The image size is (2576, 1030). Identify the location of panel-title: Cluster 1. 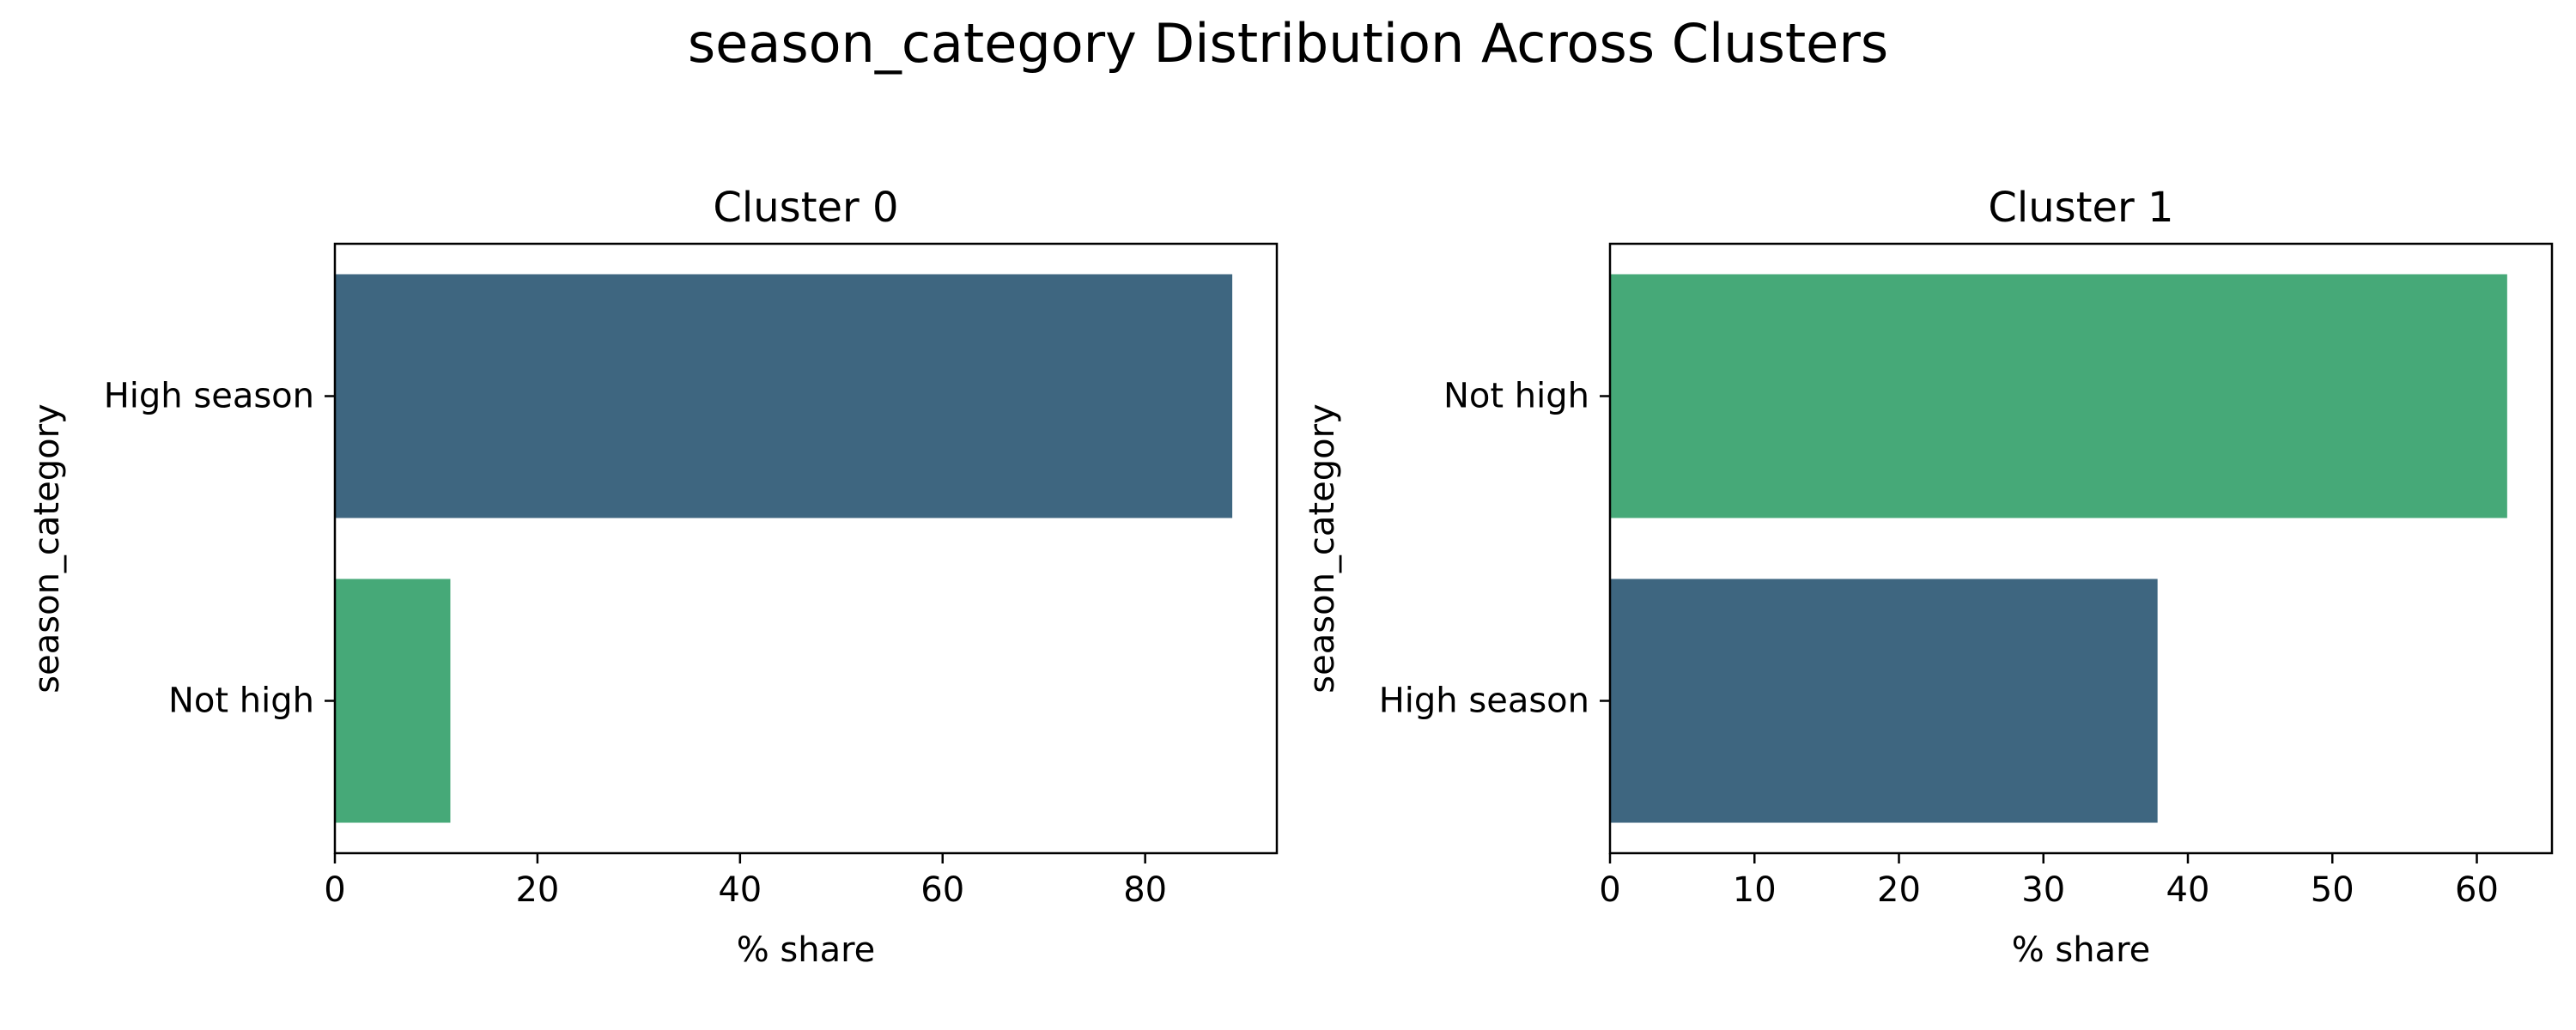
(2080, 208).